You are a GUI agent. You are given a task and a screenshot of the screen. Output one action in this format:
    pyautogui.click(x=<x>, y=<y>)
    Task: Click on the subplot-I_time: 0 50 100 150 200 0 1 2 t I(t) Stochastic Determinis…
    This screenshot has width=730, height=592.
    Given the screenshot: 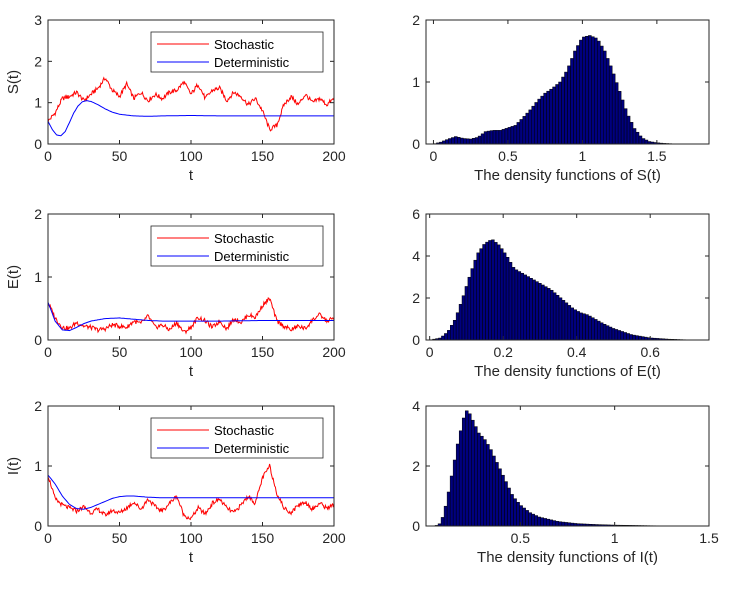 What is the action you would take?
    pyautogui.click(x=175, y=482)
    